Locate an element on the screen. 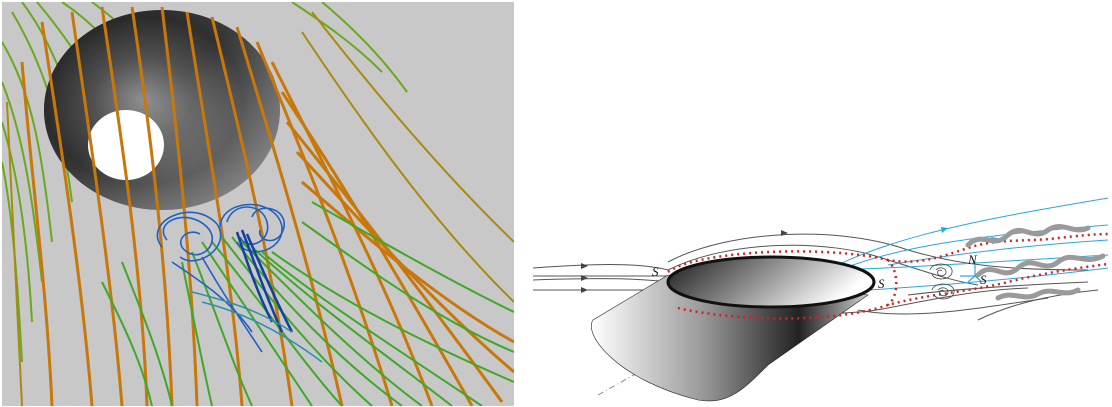  symmetry-axis is located at coordinates (638, 372).